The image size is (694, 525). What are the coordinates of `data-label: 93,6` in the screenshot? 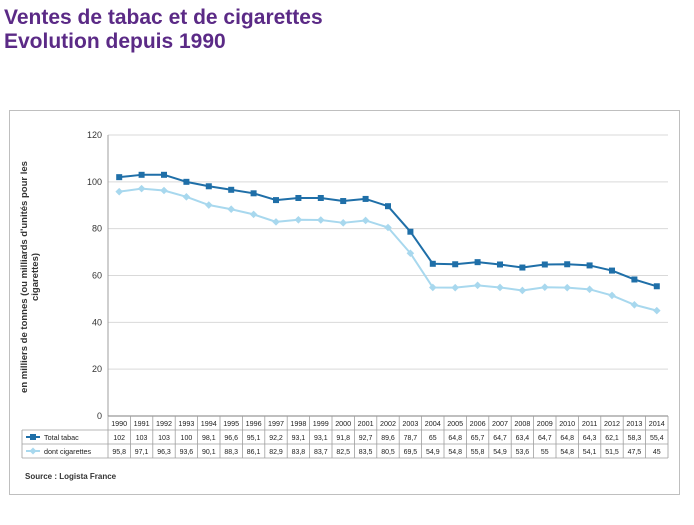 It's located at (187, 452).